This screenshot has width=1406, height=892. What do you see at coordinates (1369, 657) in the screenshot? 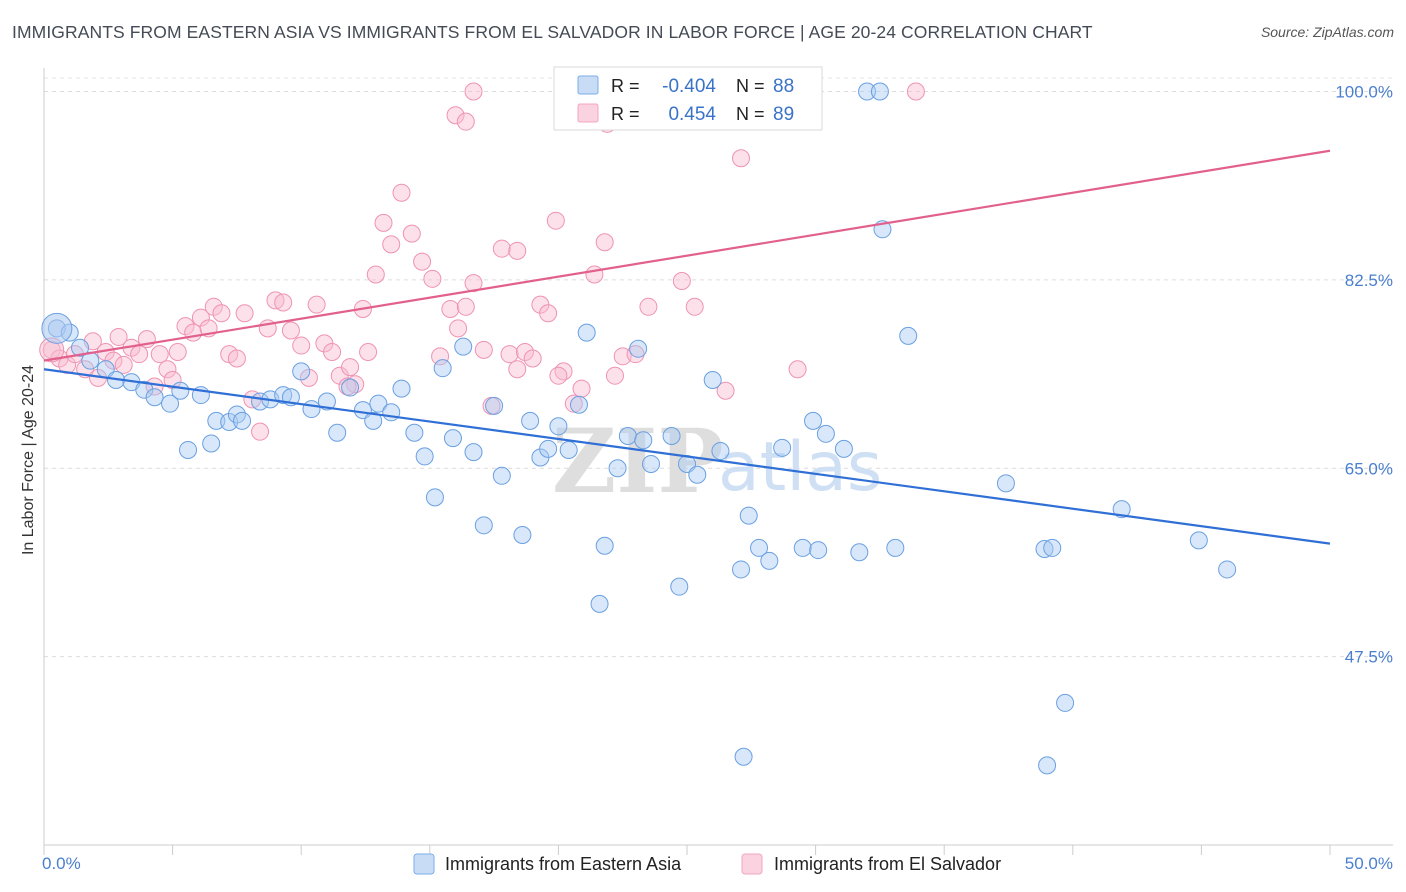
I see `y-tick-label: 47.5%` at bounding box center [1369, 657].